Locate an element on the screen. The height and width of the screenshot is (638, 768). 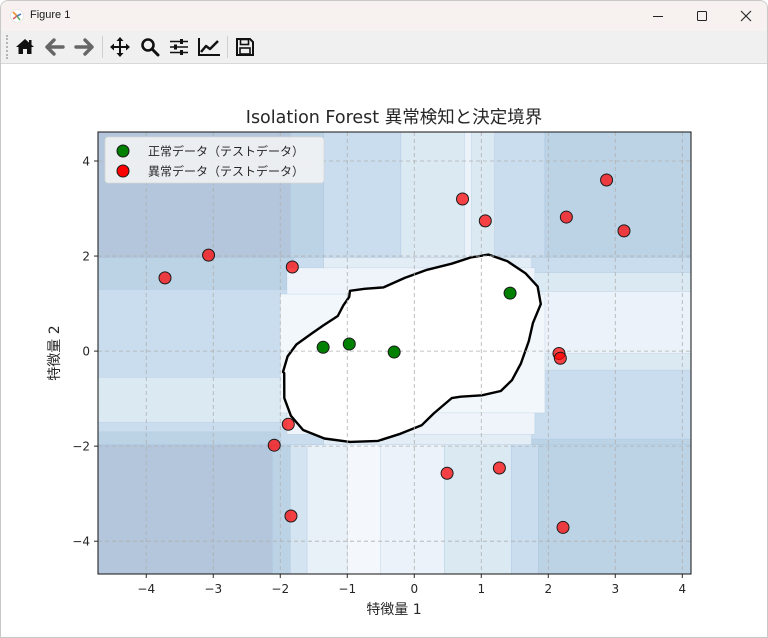
x-tick-label: 1 is located at coordinates (481, 589).